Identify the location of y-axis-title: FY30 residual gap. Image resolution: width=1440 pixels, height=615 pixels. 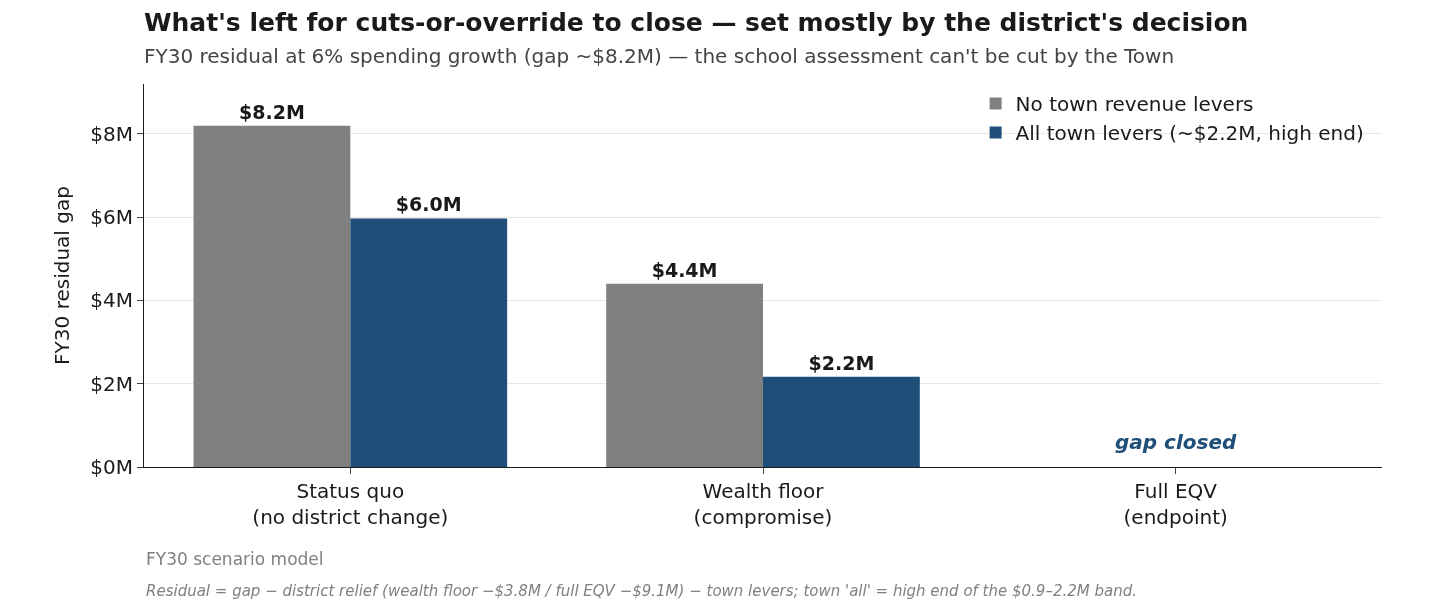
(61, 275).